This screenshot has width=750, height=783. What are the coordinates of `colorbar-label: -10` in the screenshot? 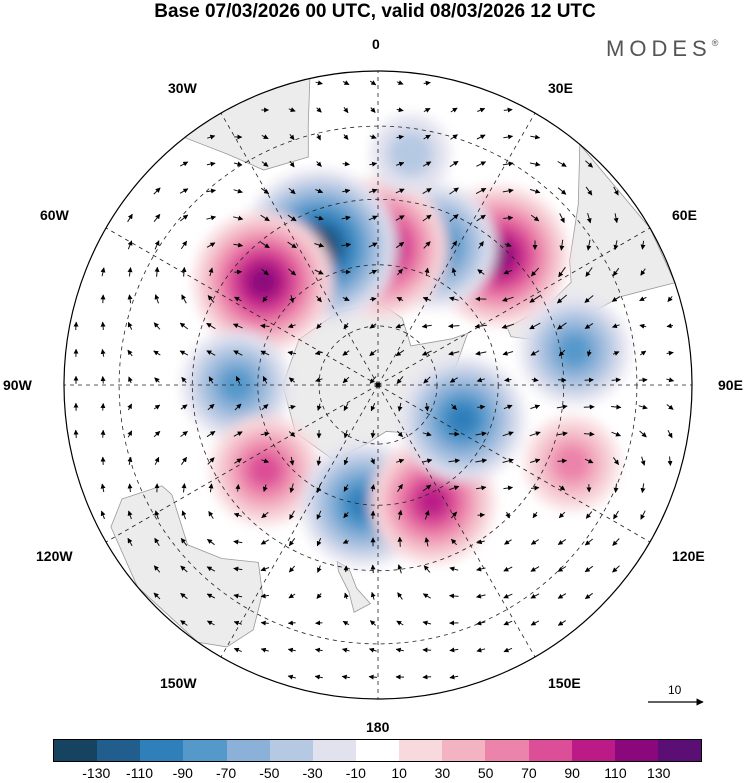 It's located at (355, 773).